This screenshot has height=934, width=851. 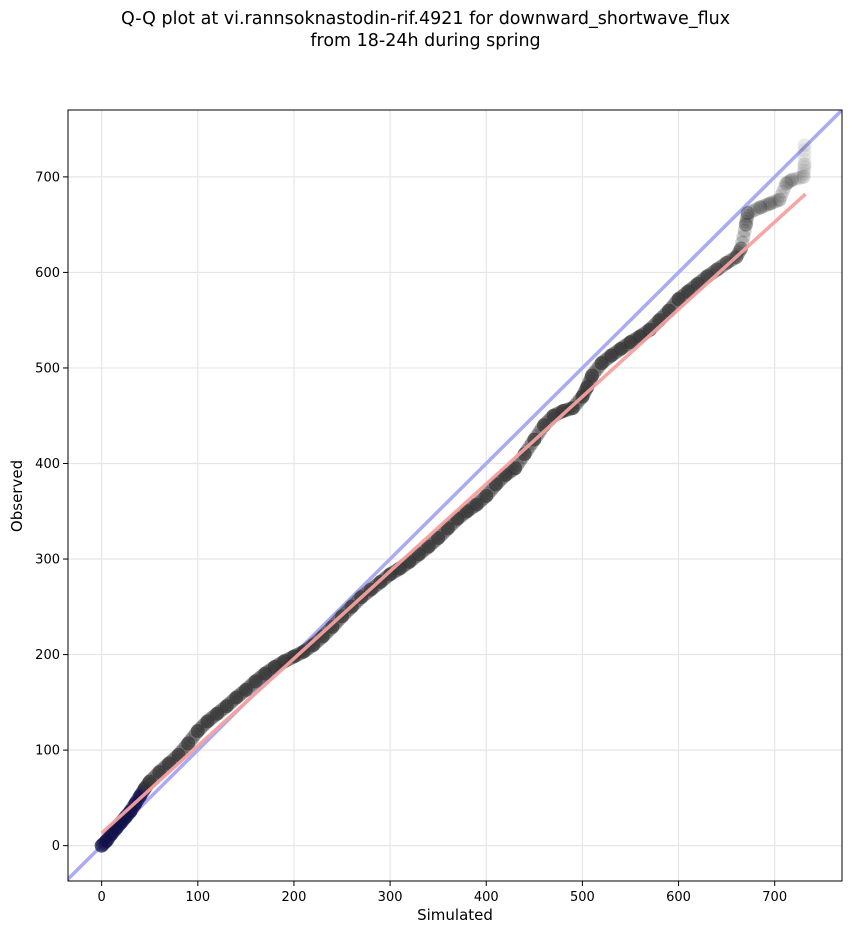 What do you see at coordinates (197, 897) in the screenshot?
I see `x-tick-label: 100` at bounding box center [197, 897].